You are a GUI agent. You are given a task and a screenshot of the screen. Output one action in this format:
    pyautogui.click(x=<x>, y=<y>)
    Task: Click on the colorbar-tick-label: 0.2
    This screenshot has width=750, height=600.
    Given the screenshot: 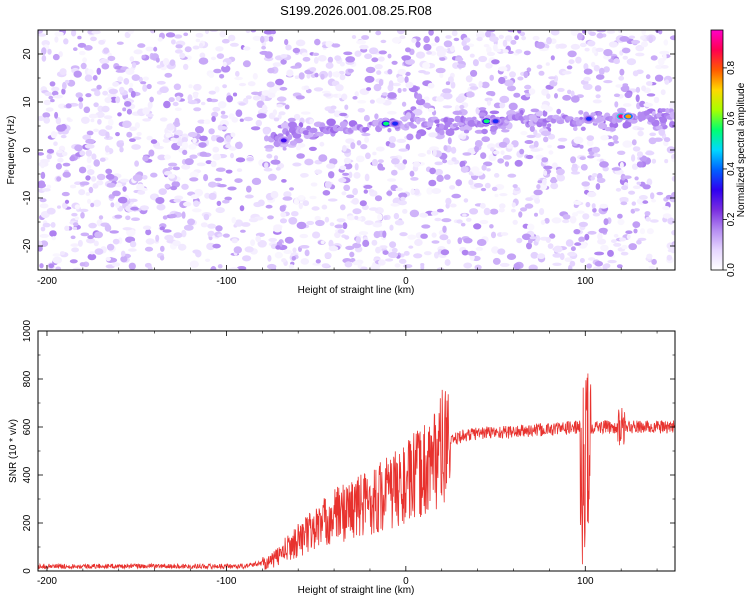 What is the action you would take?
    pyautogui.click(x=731, y=219)
    